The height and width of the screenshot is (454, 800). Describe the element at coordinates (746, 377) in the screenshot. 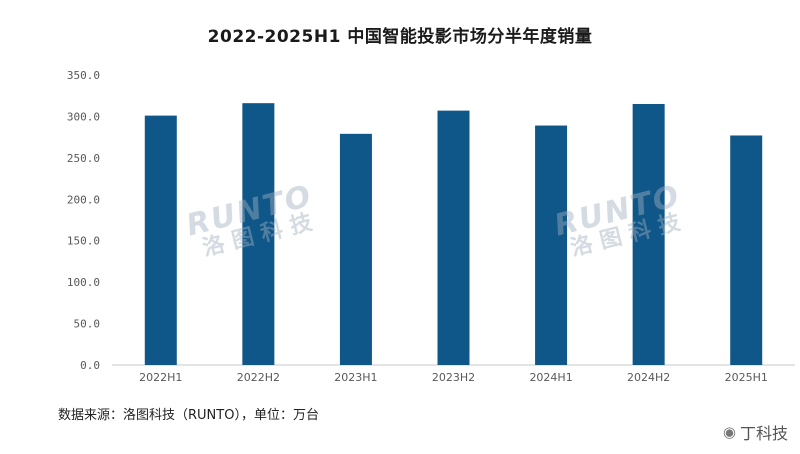

I see `x-tick-label: 2025H1` at that location.